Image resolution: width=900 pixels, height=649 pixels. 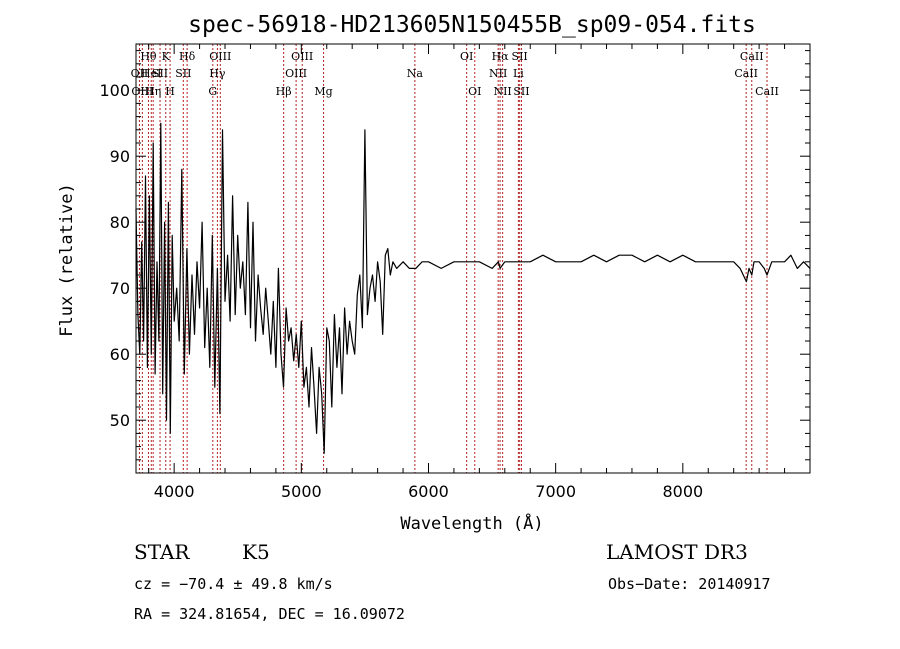 What do you see at coordinates (67, 260) in the screenshot?
I see `y-axis-label: Flux (relative)` at bounding box center [67, 260].